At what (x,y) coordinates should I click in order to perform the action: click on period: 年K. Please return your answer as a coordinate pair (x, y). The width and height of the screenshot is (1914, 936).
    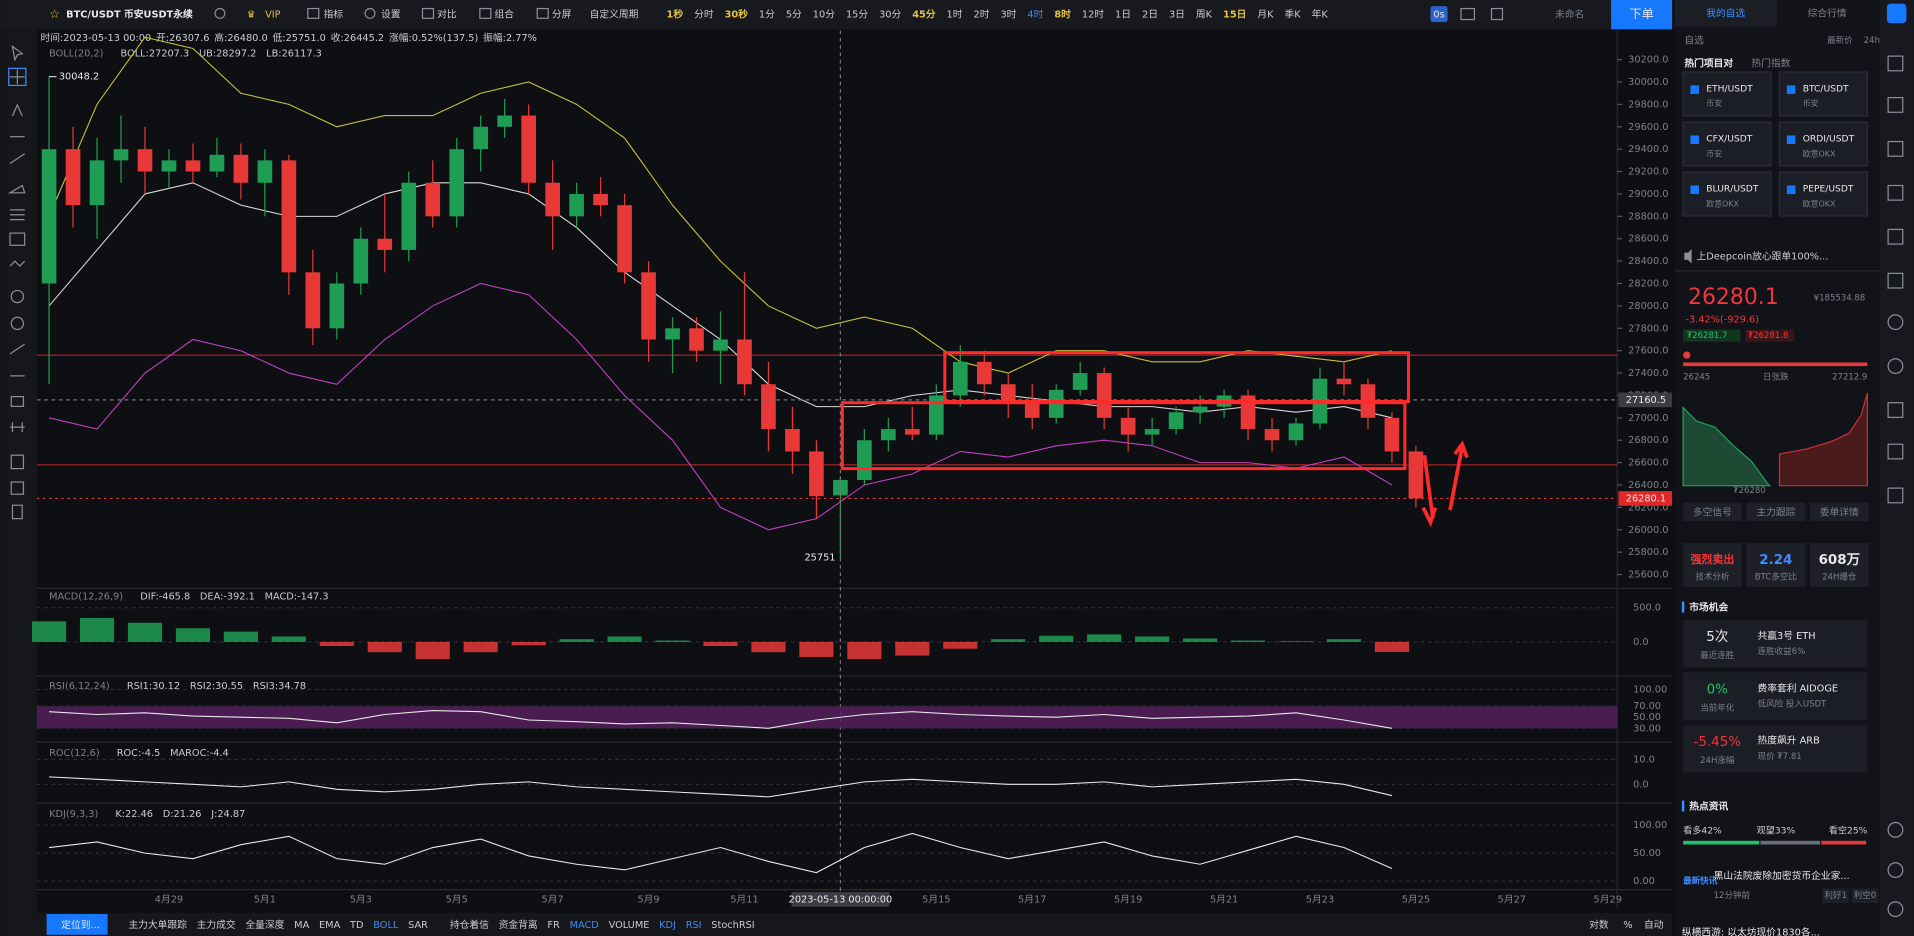
    Looking at the image, I should click on (1320, 14).